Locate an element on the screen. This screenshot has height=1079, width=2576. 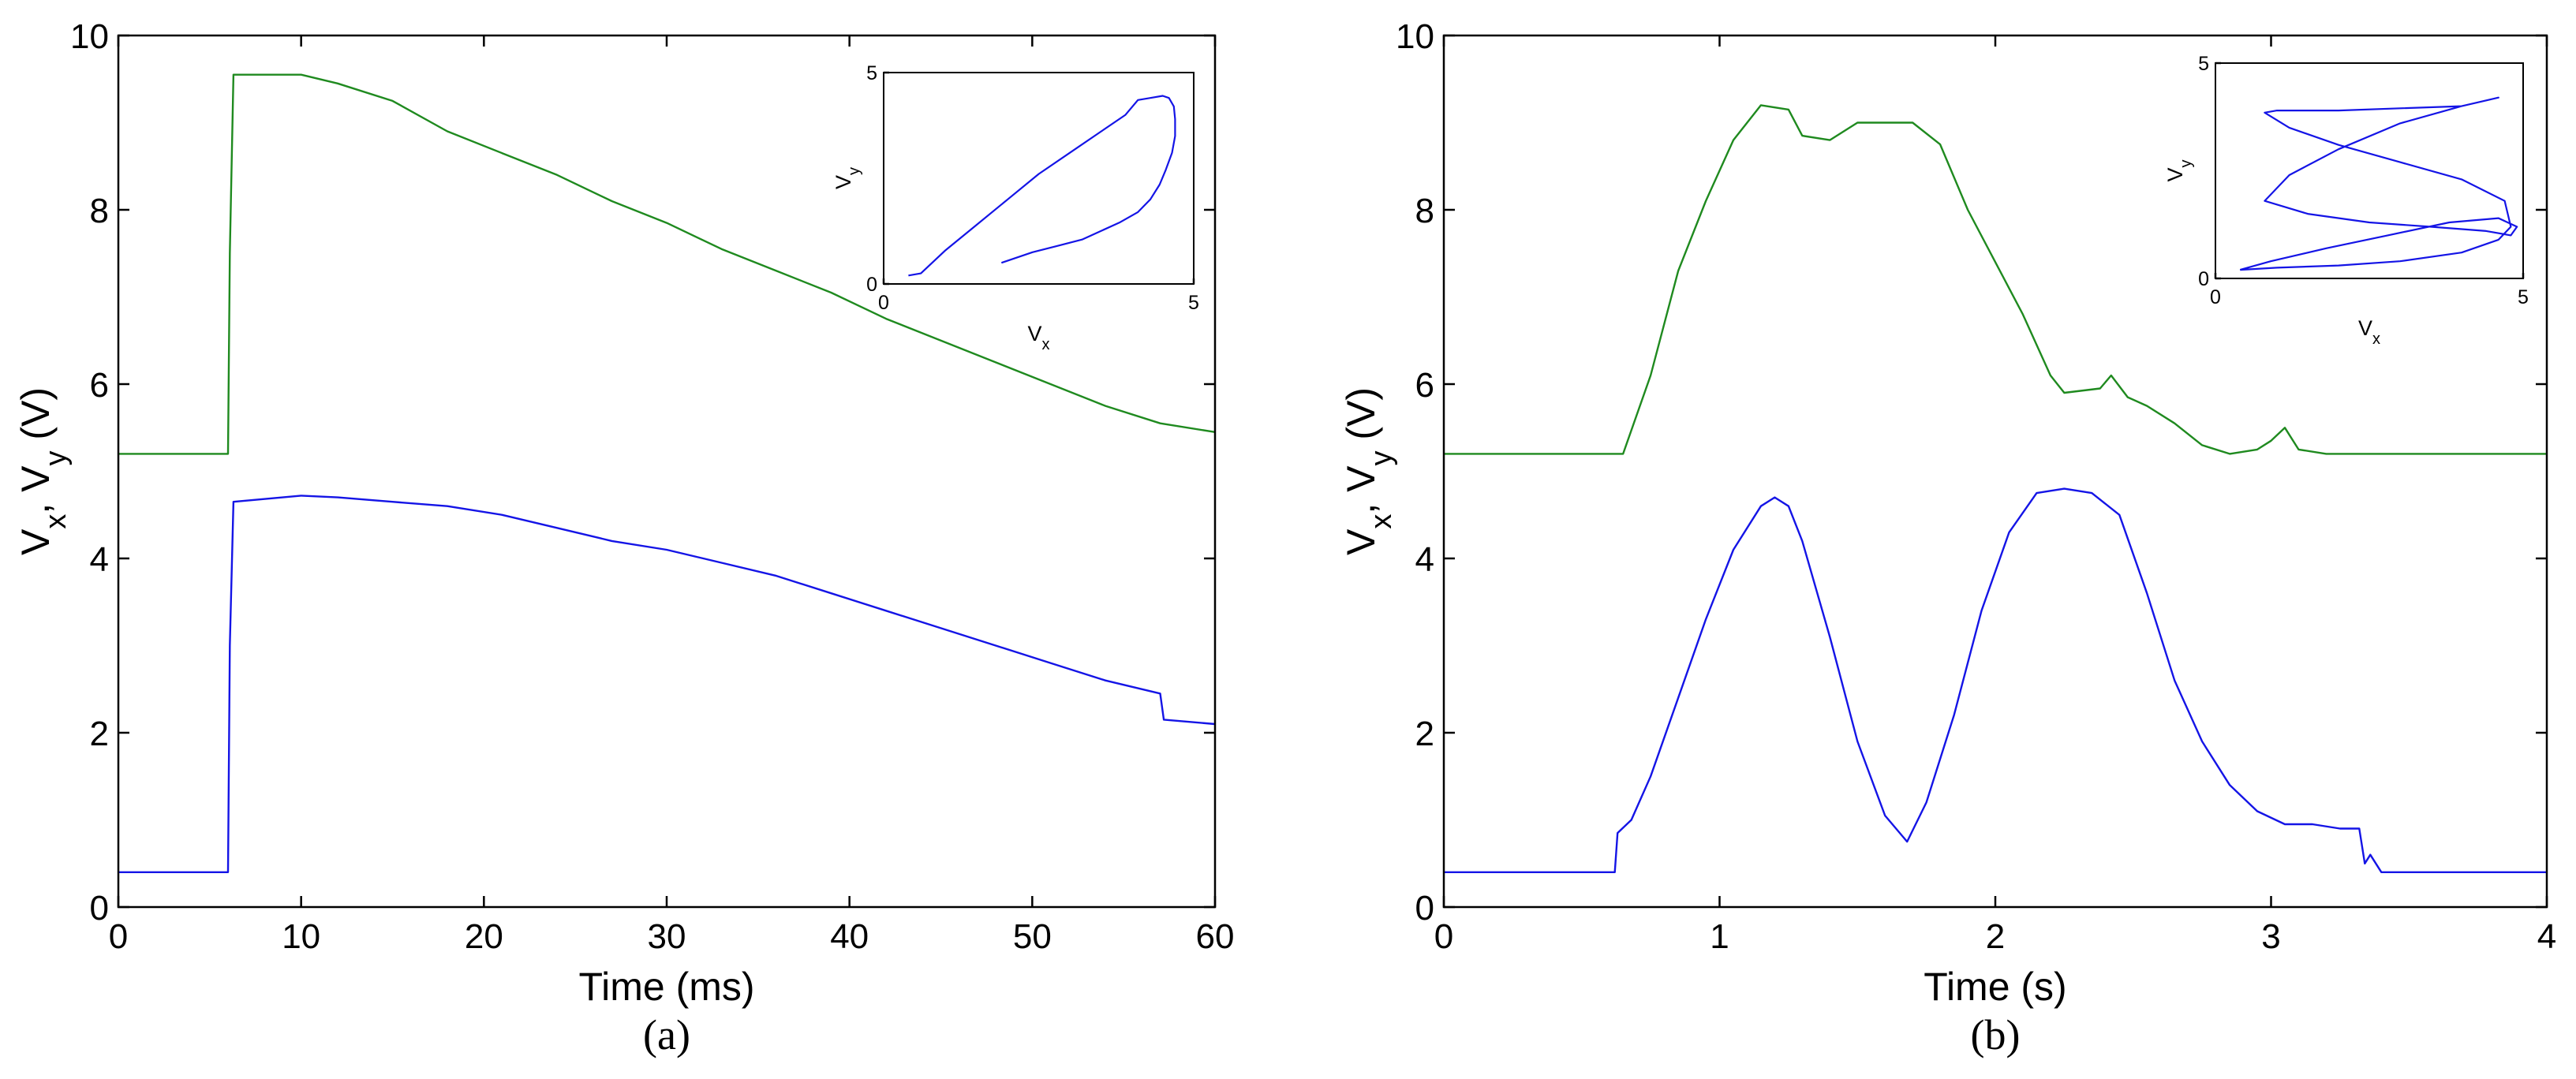
x-tick-label: 2 is located at coordinates (1995, 936).